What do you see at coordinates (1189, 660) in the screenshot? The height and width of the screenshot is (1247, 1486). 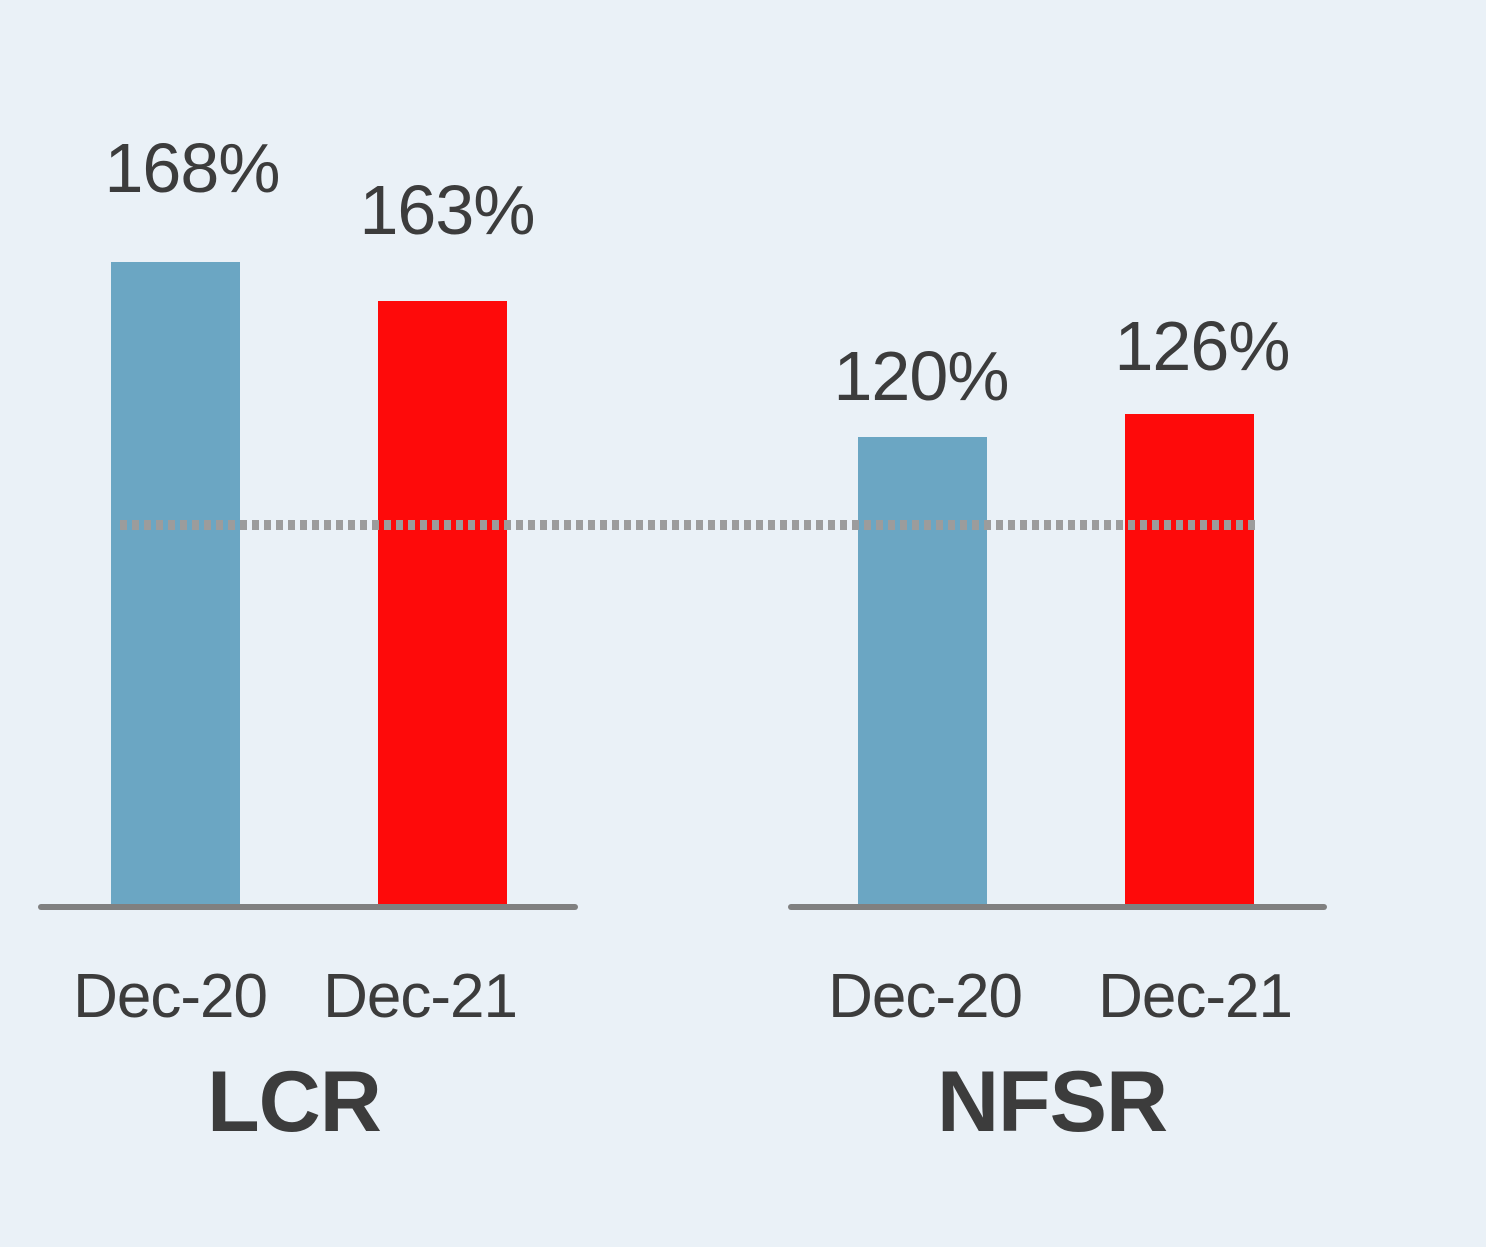 I see `bar-nfsr-dec21` at bounding box center [1189, 660].